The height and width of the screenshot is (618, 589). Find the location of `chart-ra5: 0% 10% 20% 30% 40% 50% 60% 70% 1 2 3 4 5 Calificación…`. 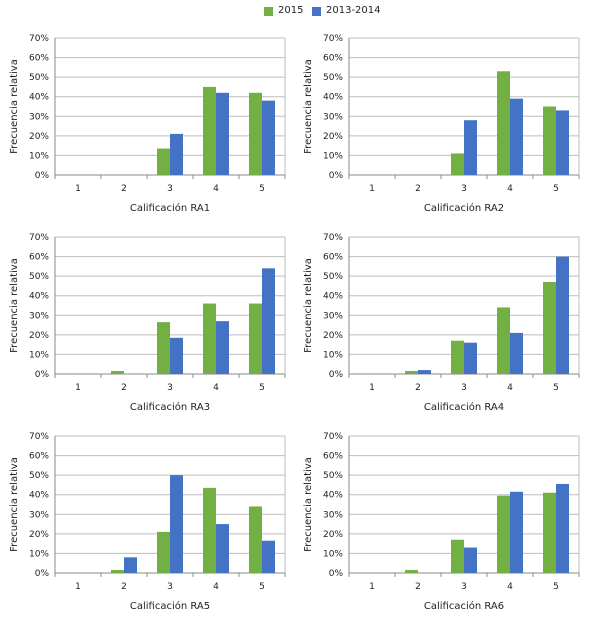

chart-ra5: 0% 10% 20% 30% 40% 50% 60% 70% 1 2 3 4 5 Calificación… is located at coordinates (147, 522).